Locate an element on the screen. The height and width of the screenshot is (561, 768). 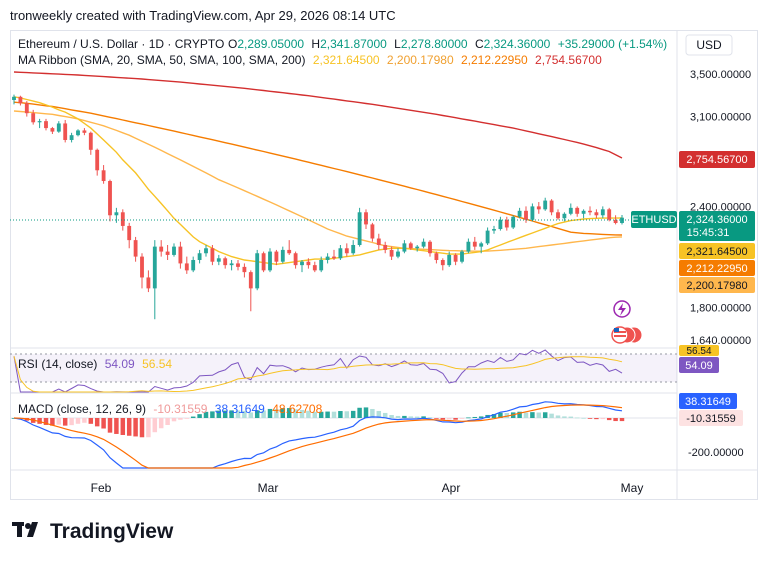
rsi-value-tag: 54.09 is located at coordinates (699, 366).